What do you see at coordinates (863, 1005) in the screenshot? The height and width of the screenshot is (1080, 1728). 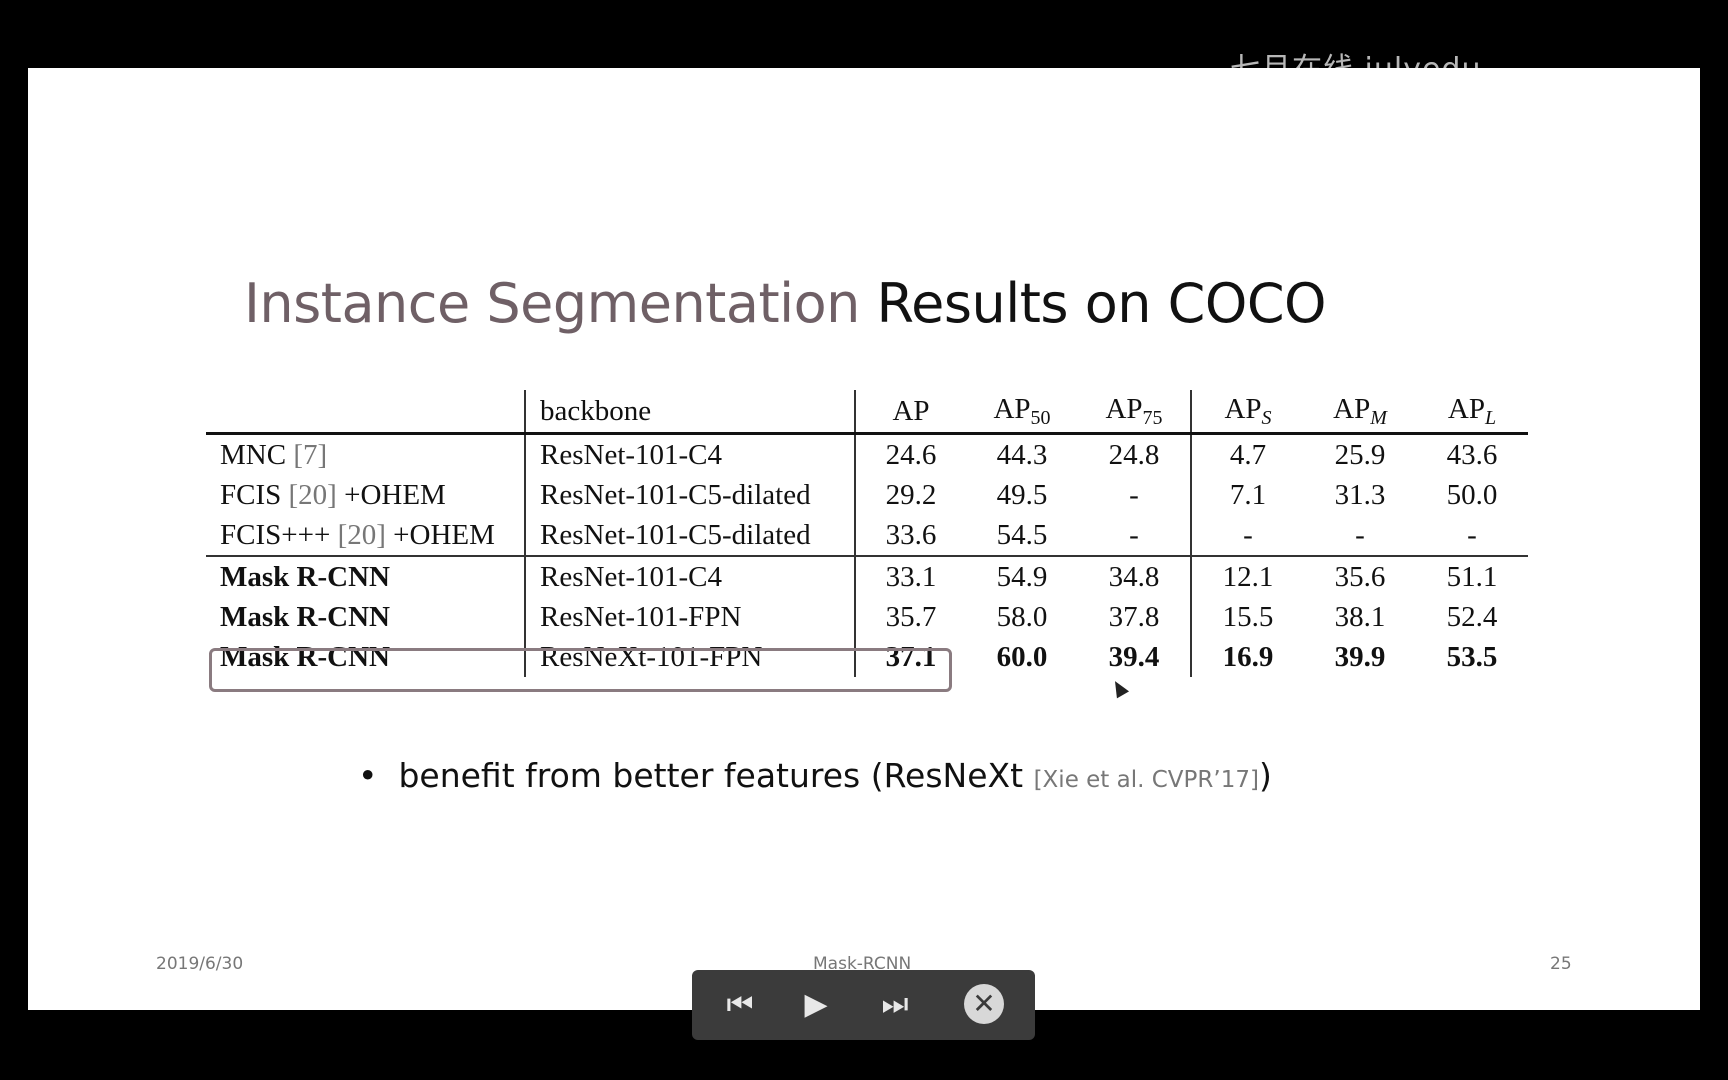 I see `slideshow-controls: ⏮ ▶ ⏭ ✕` at bounding box center [863, 1005].